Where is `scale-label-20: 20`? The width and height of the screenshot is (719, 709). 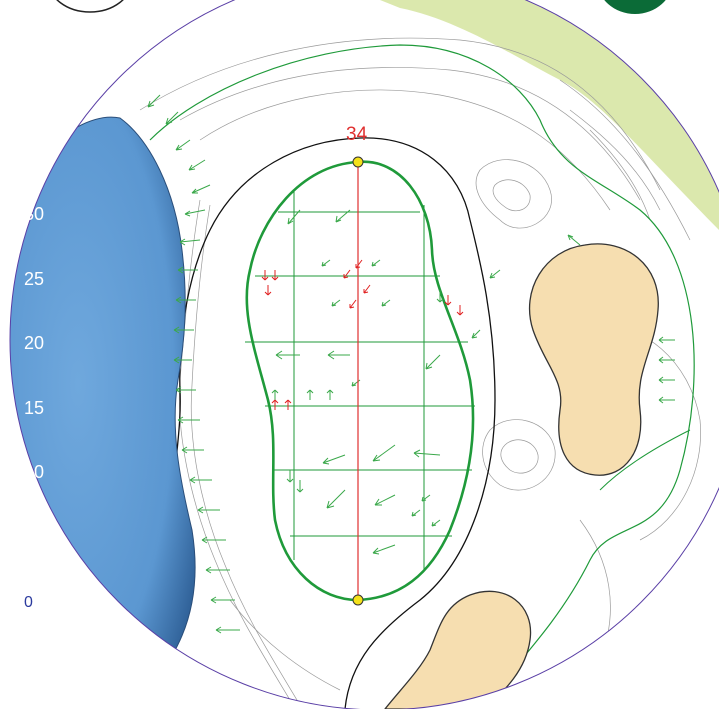 scale-label-20: 20 is located at coordinates (34, 343).